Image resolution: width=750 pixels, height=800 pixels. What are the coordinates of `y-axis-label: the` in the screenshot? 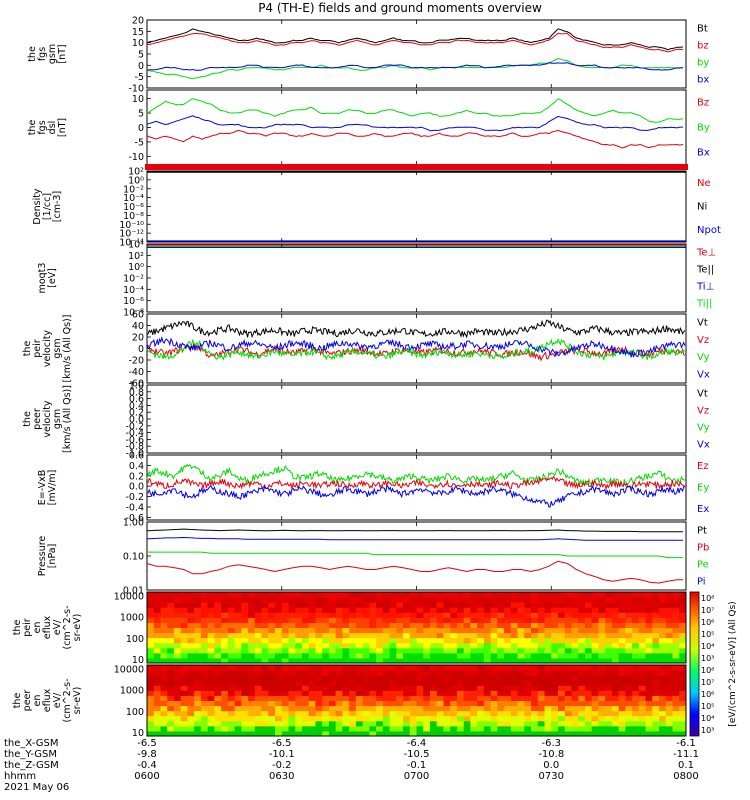 It's located at (17, 628).